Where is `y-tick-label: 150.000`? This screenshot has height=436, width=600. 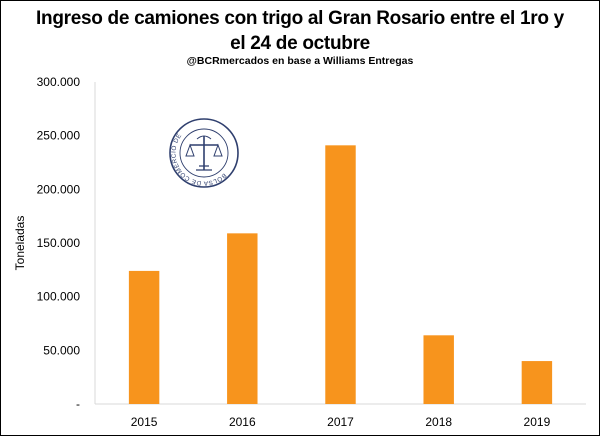 y-tick-label: 150.000 is located at coordinates (59, 243).